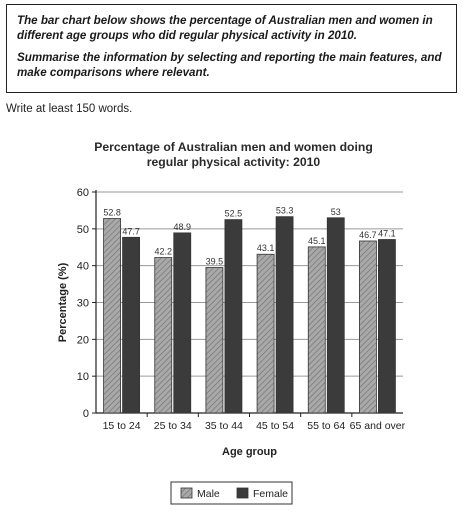 This screenshot has height=512, width=467. Describe the element at coordinates (83, 304) in the screenshot. I see `y-tick-label: 30` at that location.